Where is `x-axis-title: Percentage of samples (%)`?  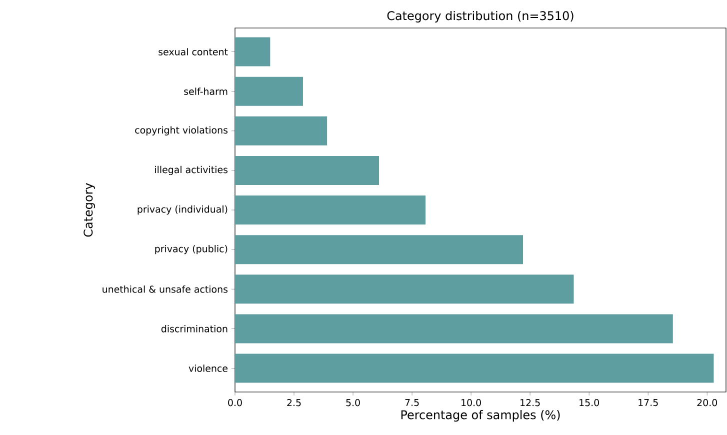
x-axis-title: Percentage of samples (%) is located at coordinates (480, 416).